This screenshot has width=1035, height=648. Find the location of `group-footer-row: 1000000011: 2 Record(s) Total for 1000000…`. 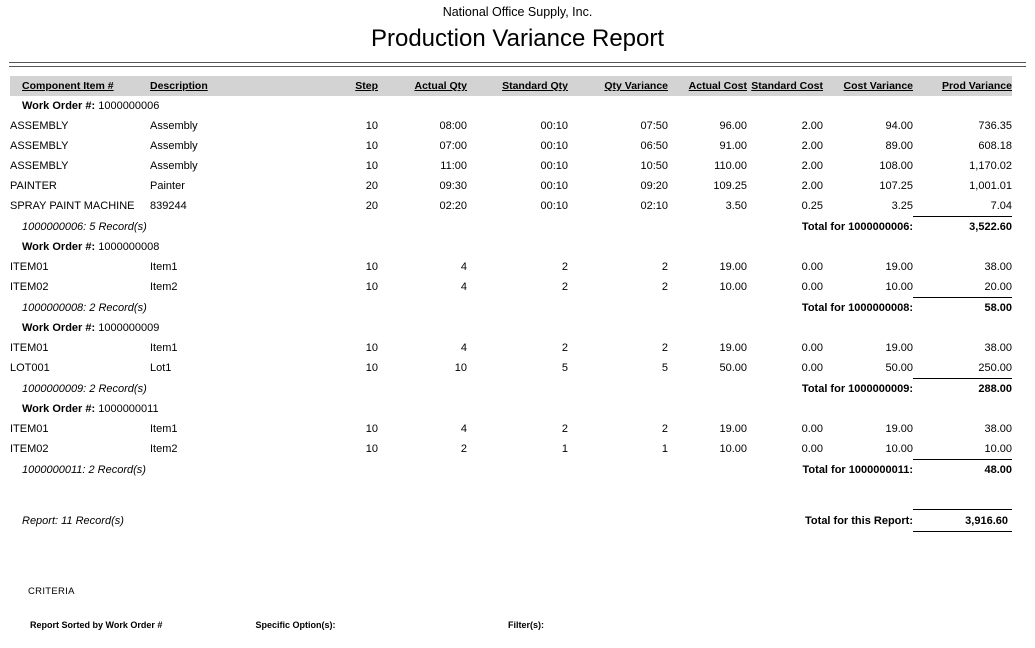

group-footer-row: 1000000011: 2 Record(s) Total for 1000000… is located at coordinates (511, 469).